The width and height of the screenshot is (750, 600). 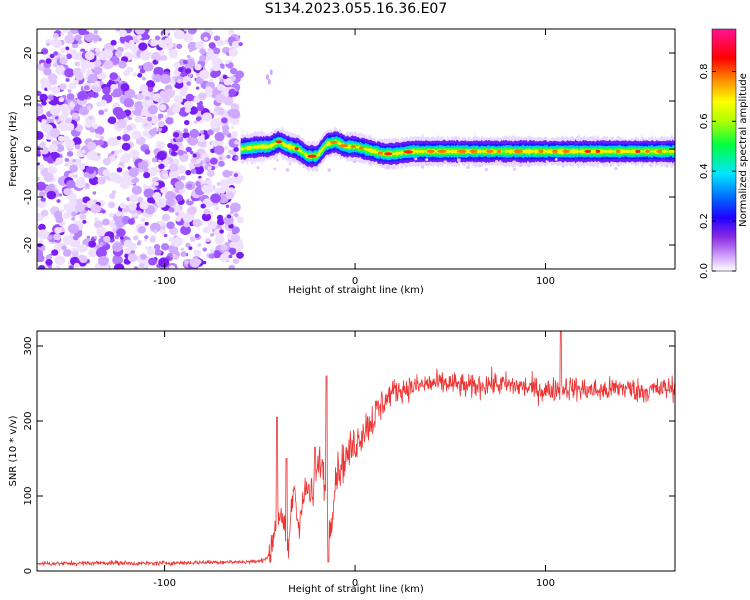 What do you see at coordinates (28, 420) in the screenshot?
I see `y-tick-label: 200` at bounding box center [28, 420].